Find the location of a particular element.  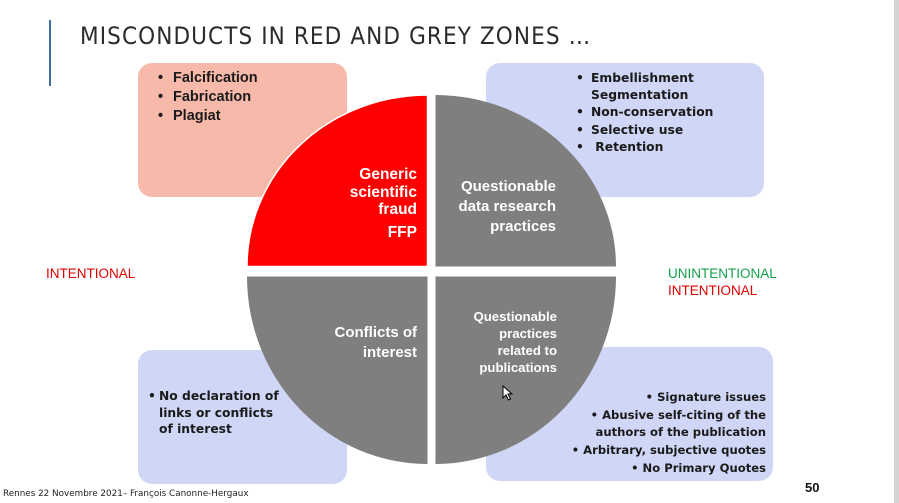

quadrant-ffp-line: fraud is located at coordinates (397, 209).